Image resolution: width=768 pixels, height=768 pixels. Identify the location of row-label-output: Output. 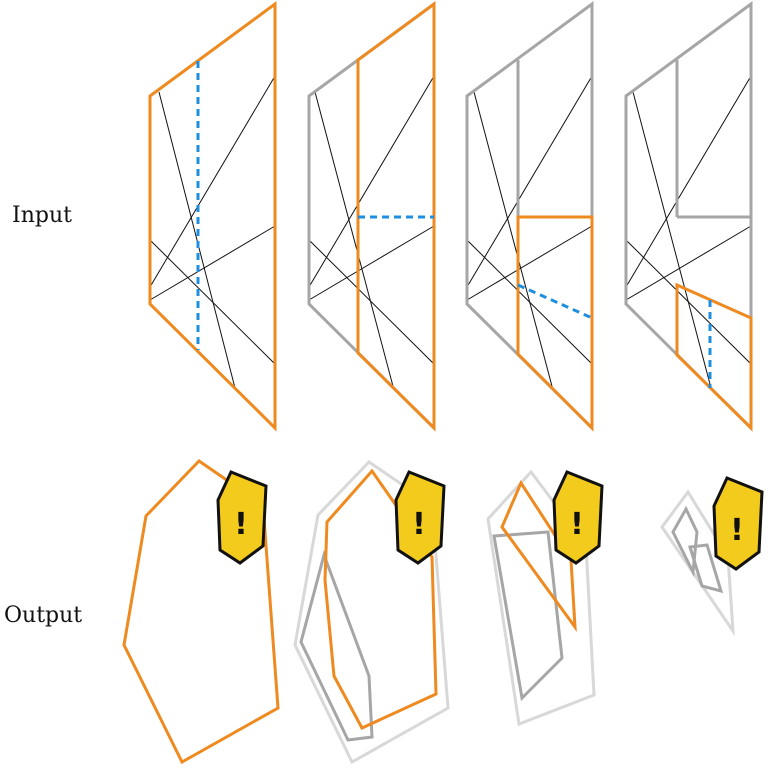
(43, 615).